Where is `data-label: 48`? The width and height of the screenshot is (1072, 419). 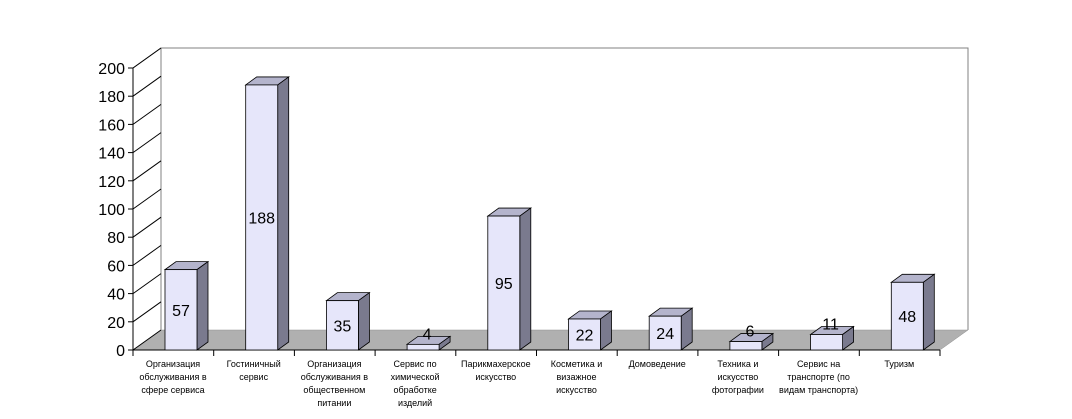 data-label: 48 is located at coordinates (907, 317).